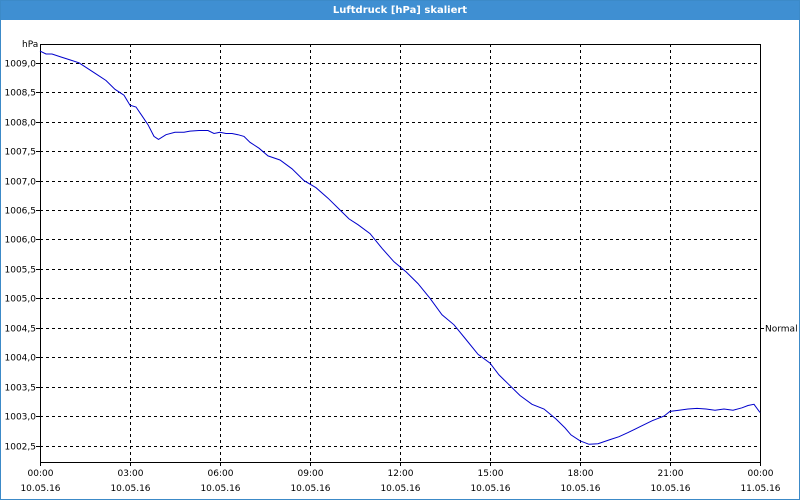  I want to click on y-tick-label: 1008,0, so click(21, 124).